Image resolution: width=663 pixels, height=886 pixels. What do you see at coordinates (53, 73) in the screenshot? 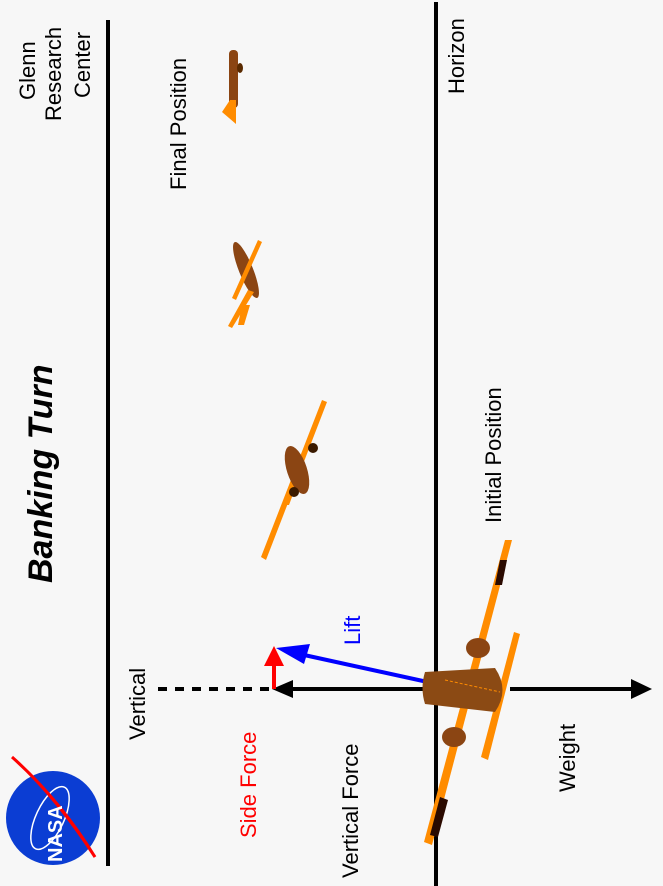
I see `org-name-line2: Research` at bounding box center [53, 73].